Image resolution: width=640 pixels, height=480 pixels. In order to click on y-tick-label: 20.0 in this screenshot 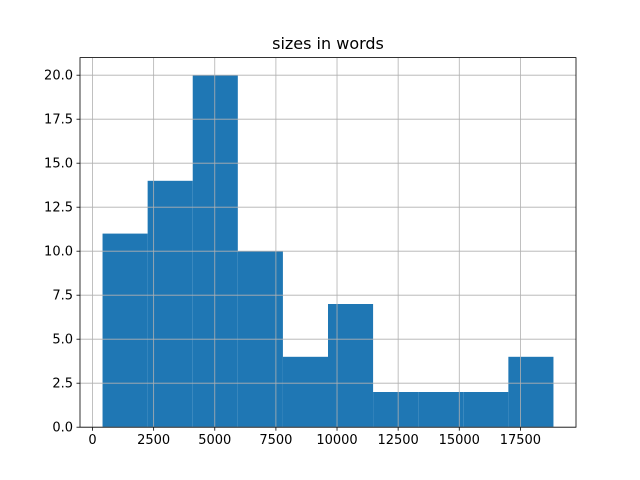, I will do `click(58, 76)`.